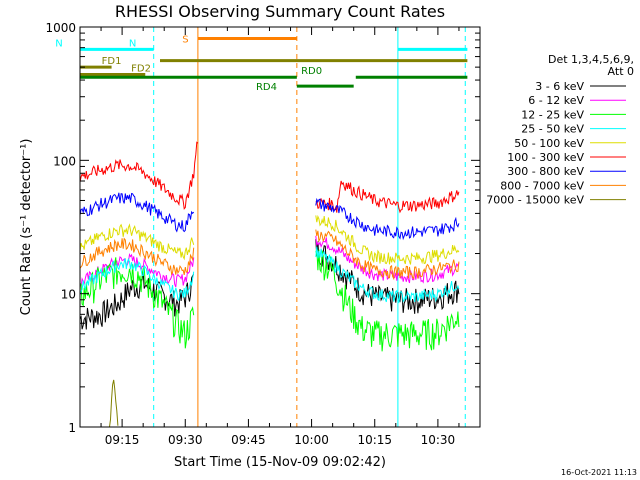 This screenshot has height=480, width=640. What do you see at coordinates (185, 440) in the screenshot?
I see `x-tick-label: 09:30` at bounding box center [185, 440].